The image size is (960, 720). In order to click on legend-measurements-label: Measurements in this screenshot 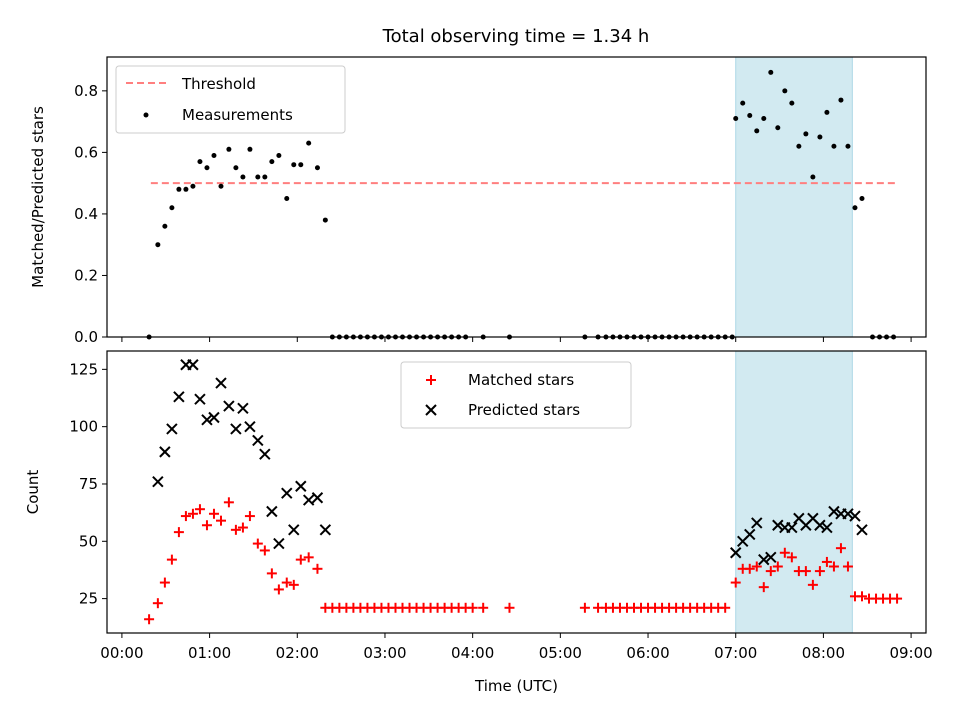, I will do `click(237, 115)`.